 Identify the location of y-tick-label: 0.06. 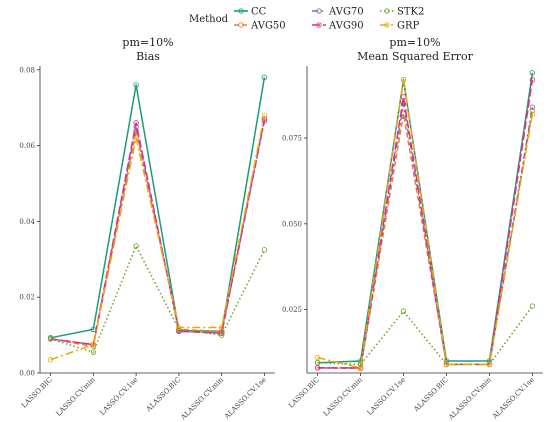
(27, 146).